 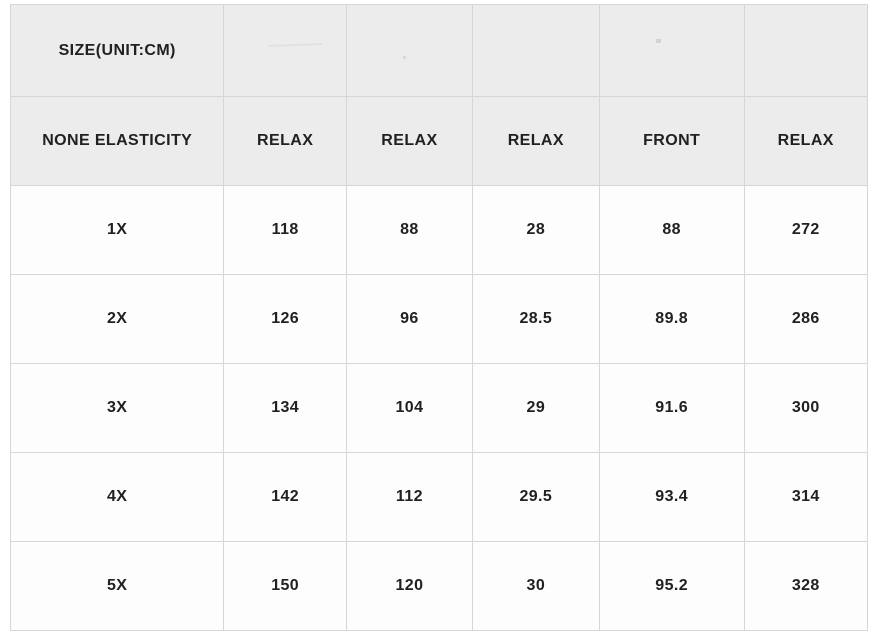 What do you see at coordinates (671, 497) in the screenshot?
I see `value-cell: 93.4` at bounding box center [671, 497].